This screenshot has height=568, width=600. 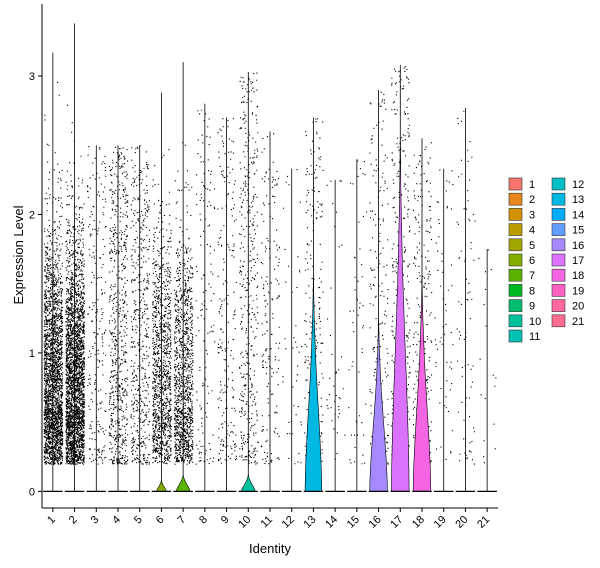 I want to click on legend-item-2: 2, so click(x=521, y=199).